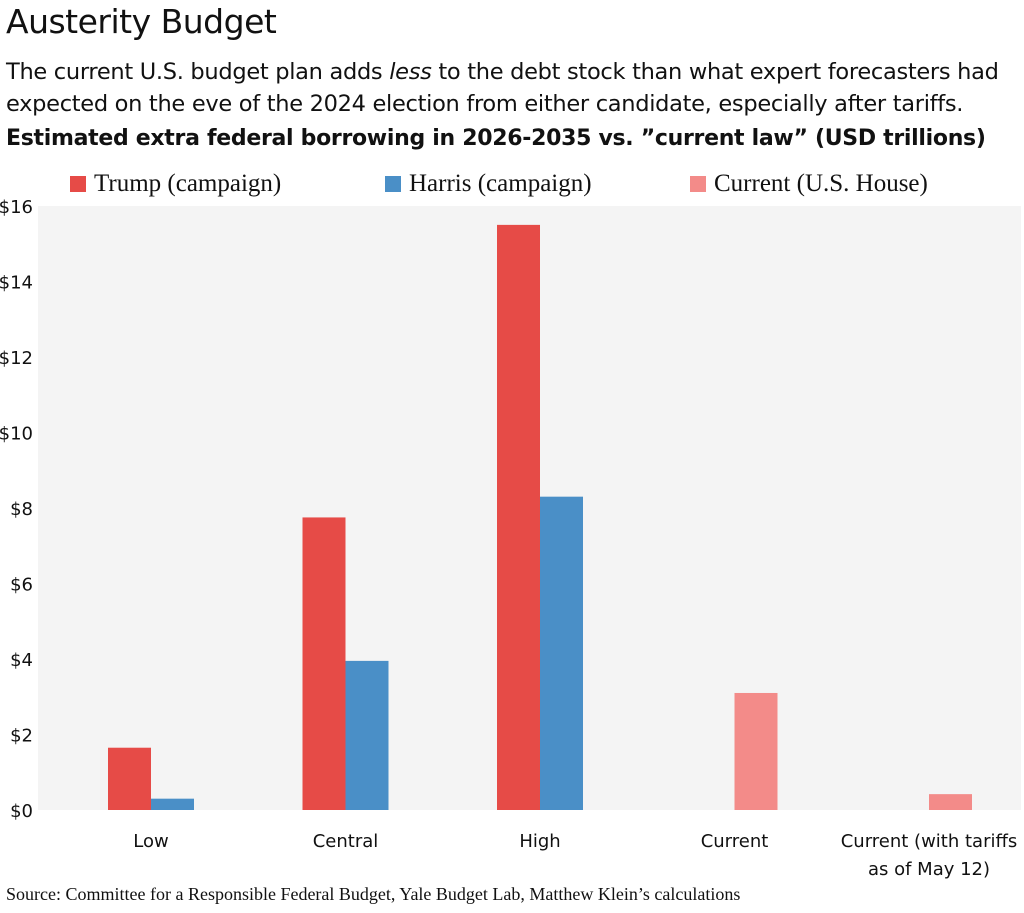  I want to click on legend-item-current: Current (U.S. House), so click(809, 184).